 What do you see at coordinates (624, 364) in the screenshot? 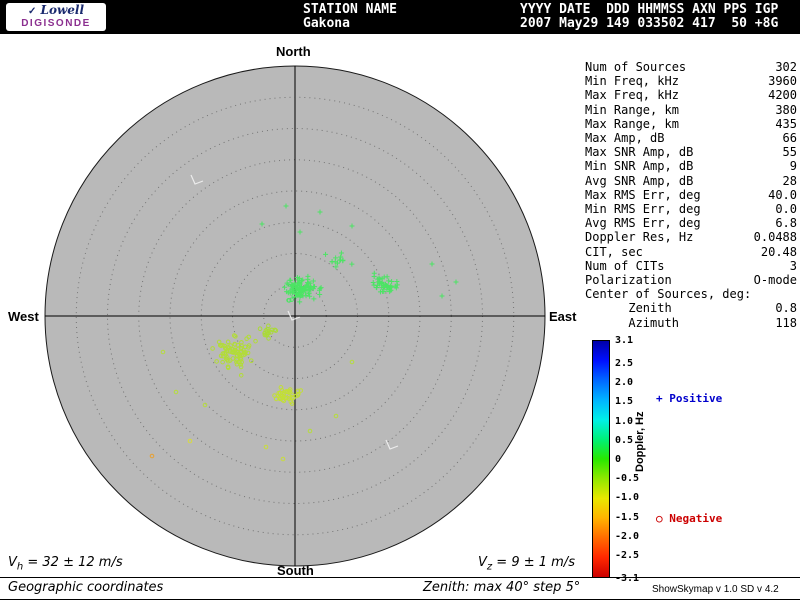
I see `colorbar-tick: 2.5` at bounding box center [624, 364].